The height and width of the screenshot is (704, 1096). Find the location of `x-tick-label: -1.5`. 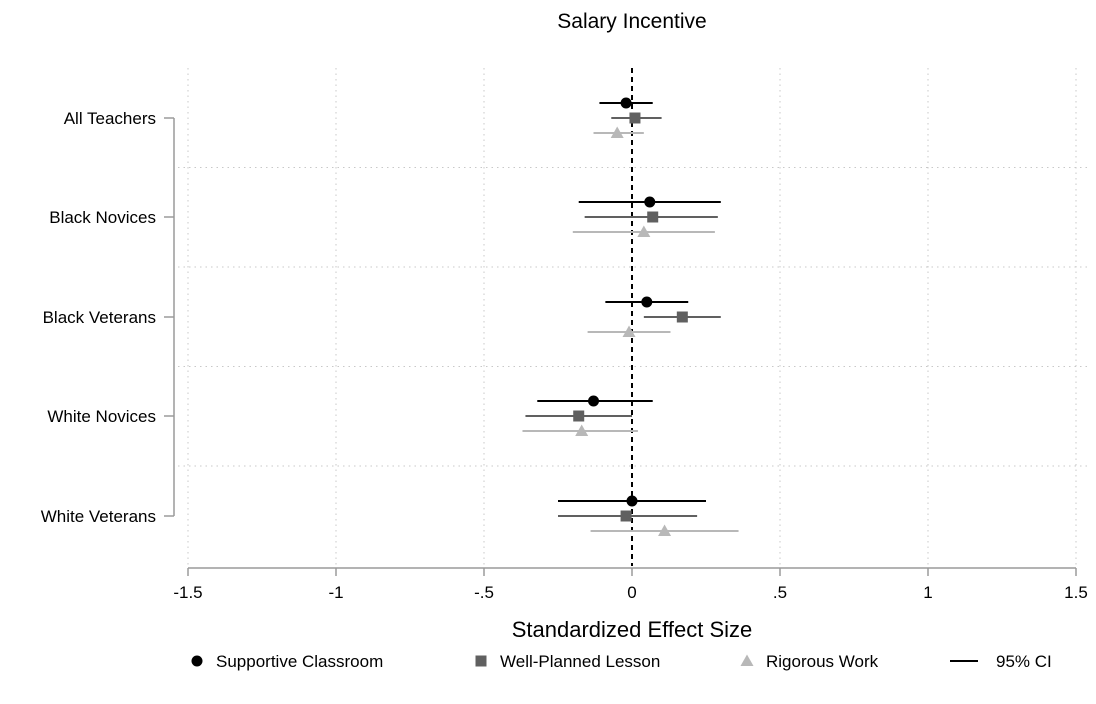

x-tick-label: -1.5 is located at coordinates (187, 592).